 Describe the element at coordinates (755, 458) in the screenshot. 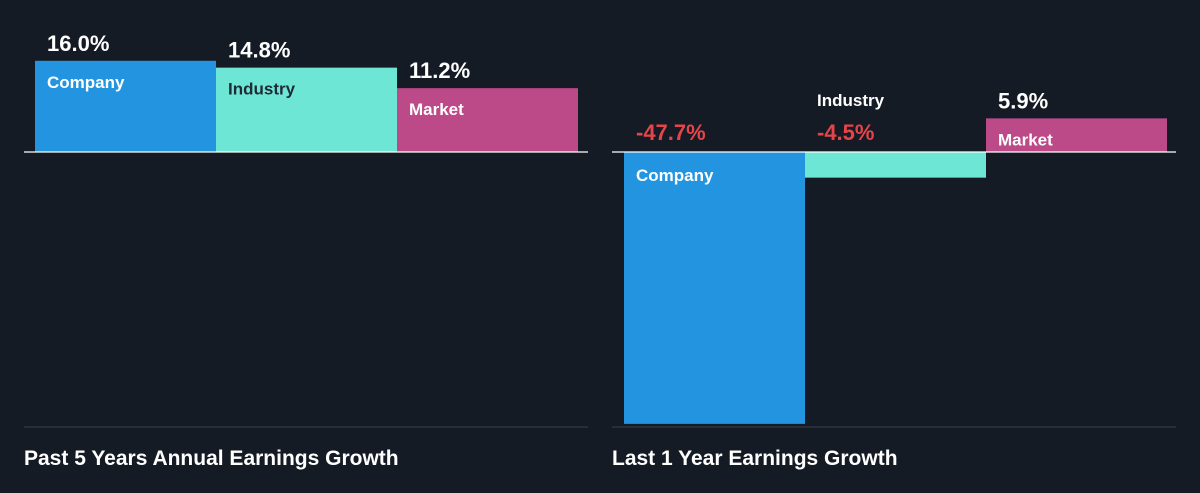

I see `chart-title: Last 1 Year Earnings Growth` at that location.